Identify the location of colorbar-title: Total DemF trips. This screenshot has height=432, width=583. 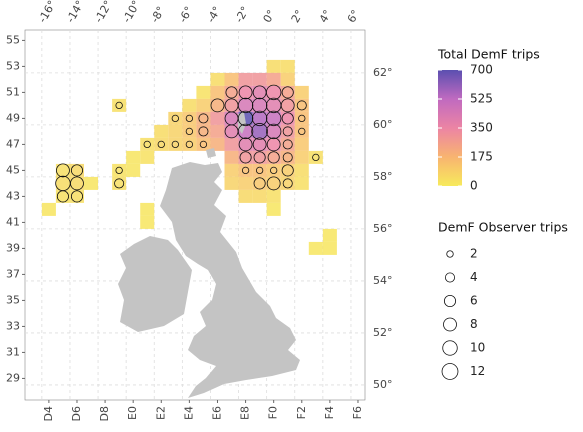
(488, 54).